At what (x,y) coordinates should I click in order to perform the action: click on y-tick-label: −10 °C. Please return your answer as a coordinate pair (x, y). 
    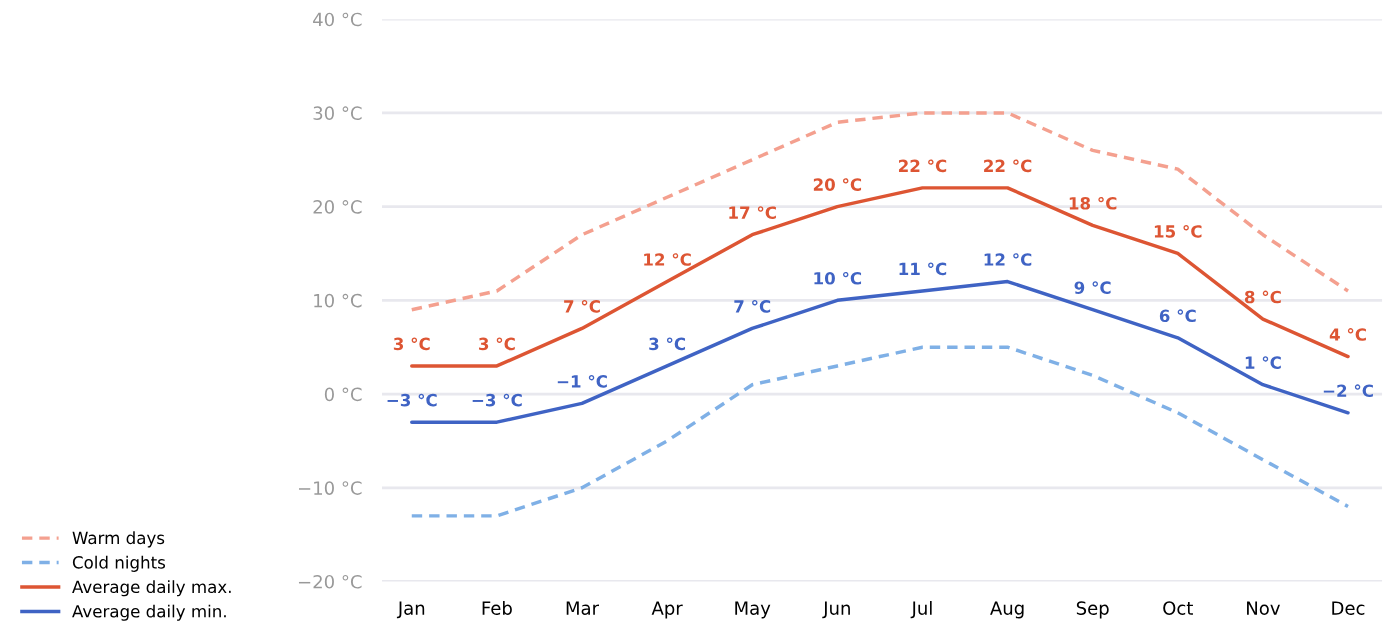
    Looking at the image, I should click on (330, 488).